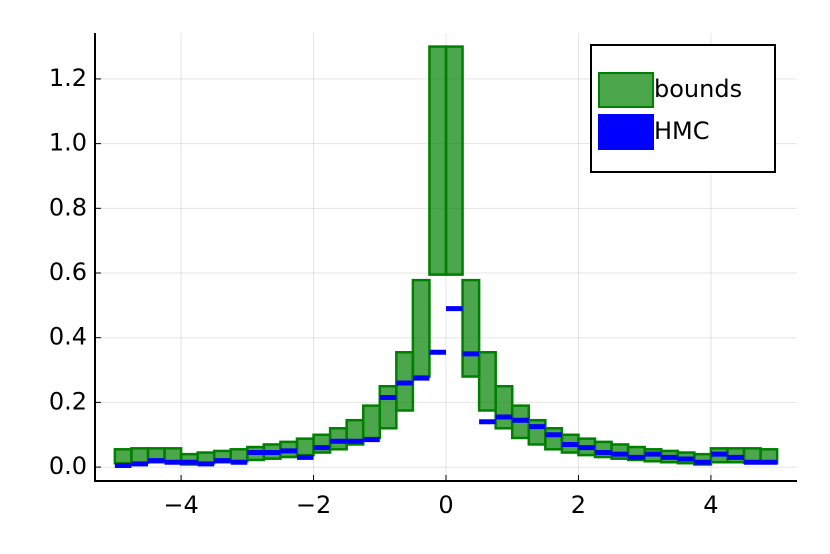 The width and height of the screenshot is (830, 554). Describe the element at coordinates (68, 337) in the screenshot. I see `y-tick-label: 0.4` at that location.